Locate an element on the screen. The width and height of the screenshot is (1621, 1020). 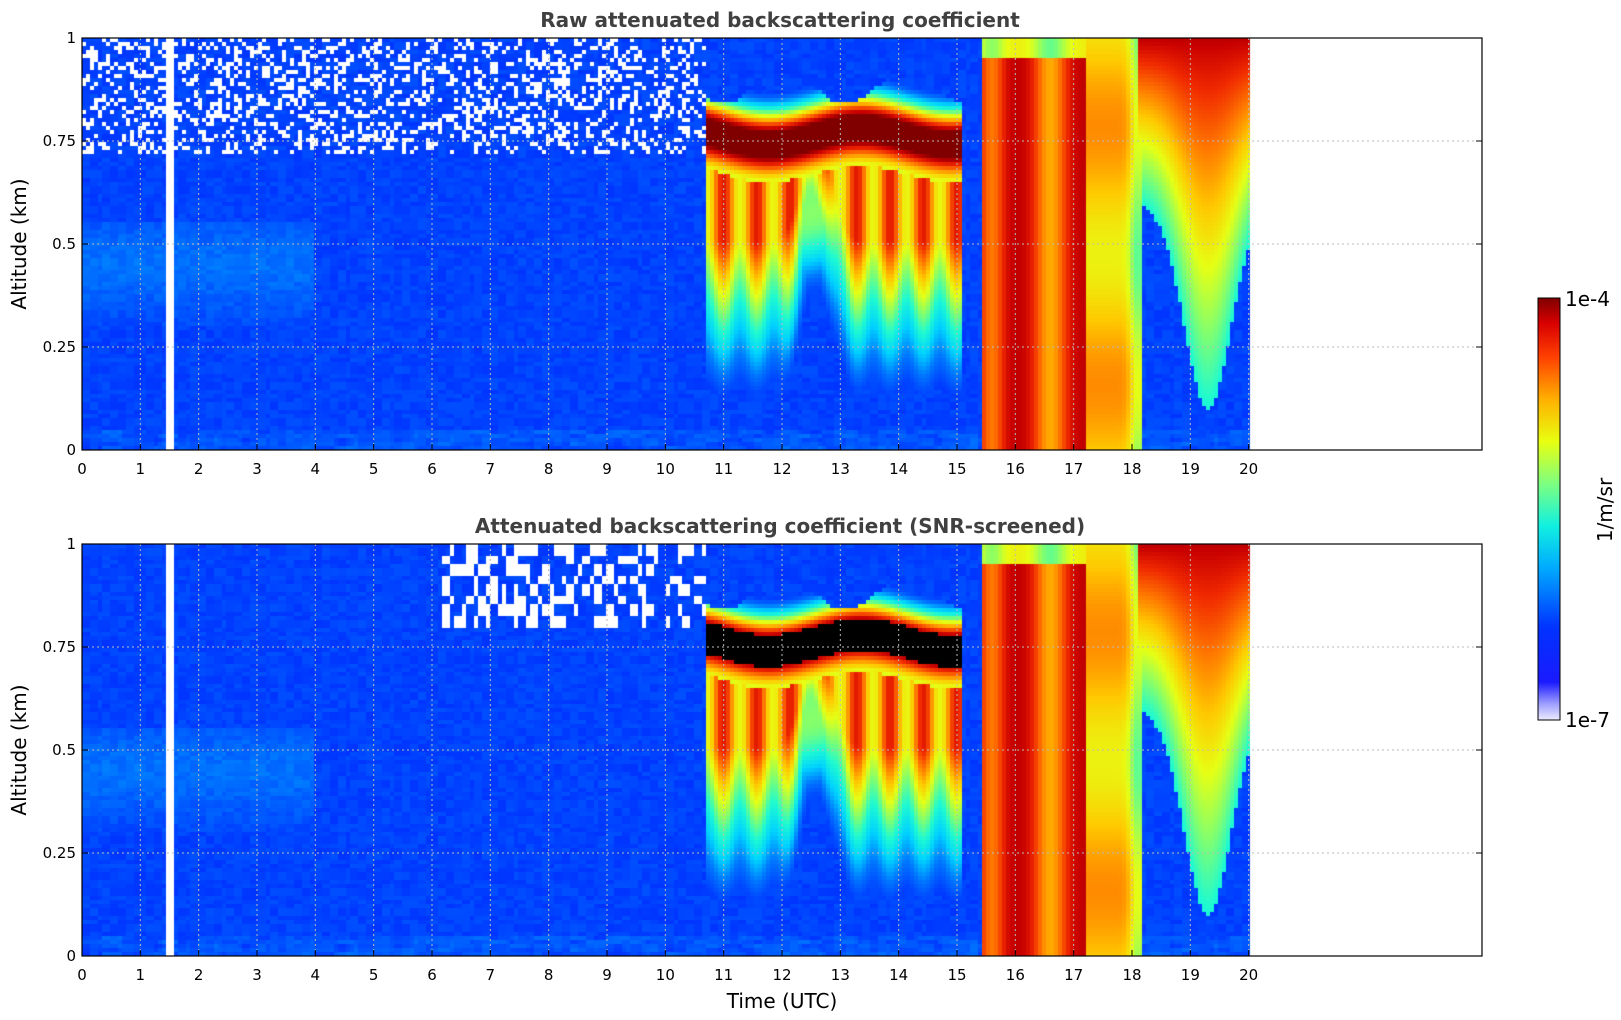
colorbar-unit-label: 1/m/sr is located at coordinates (1605, 509).